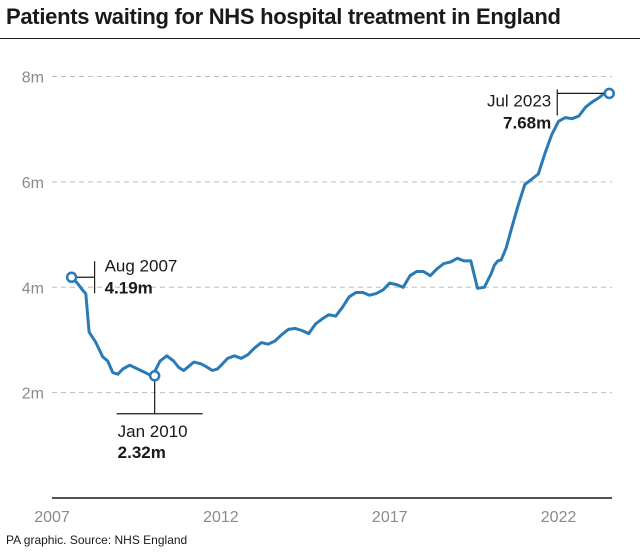  Describe the element at coordinates (33, 183) in the screenshot. I see `y-tick-label: 6m` at that location.